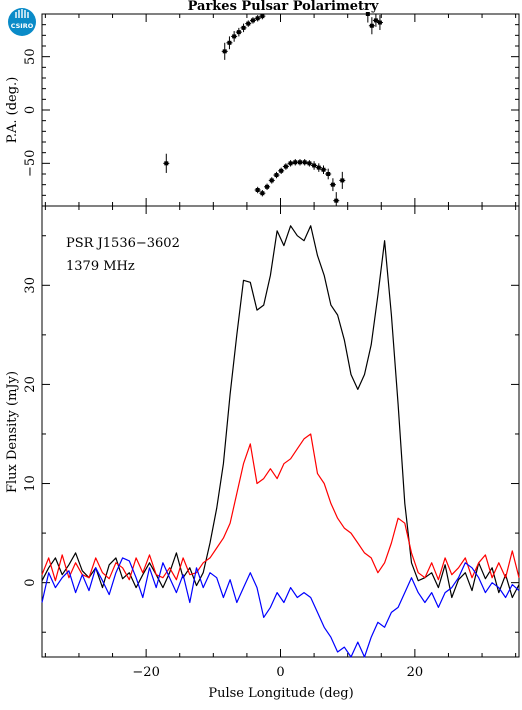 This screenshot has width=522, height=710. What do you see at coordinates (283, 7) in the screenshot?
I see `chart-title: Parkes Pulsar Polarimetry` at bounding box center [283, 7].